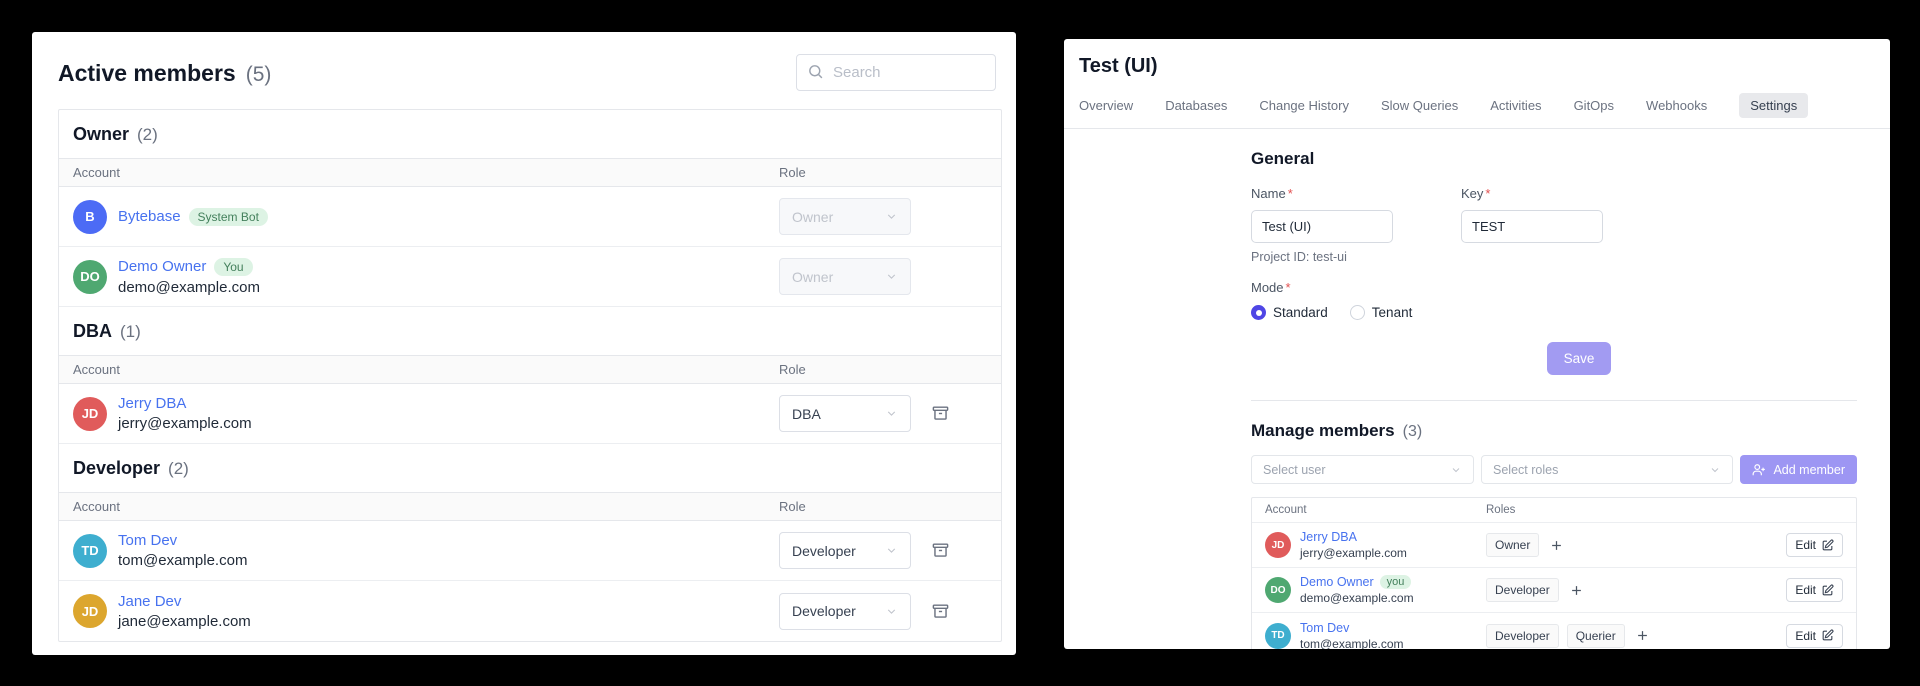  I want to click on member-name-link: Bytebase, so click(149, 216).